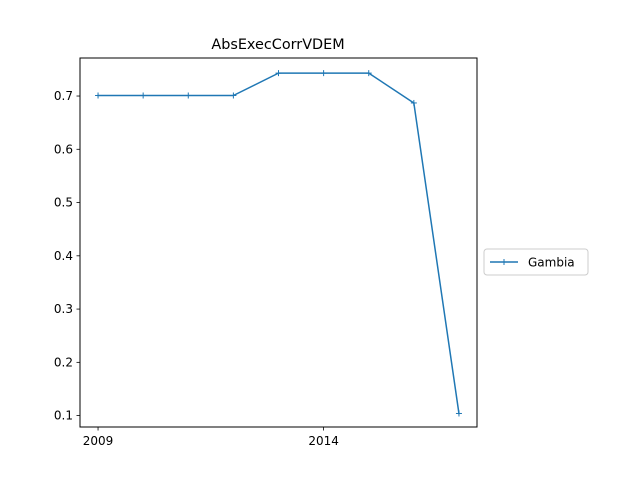 The image size is (640, 484). Describe the element at coordinates (323, 441) in the screenshot. I see `x-tick-label: 2014` at that location.